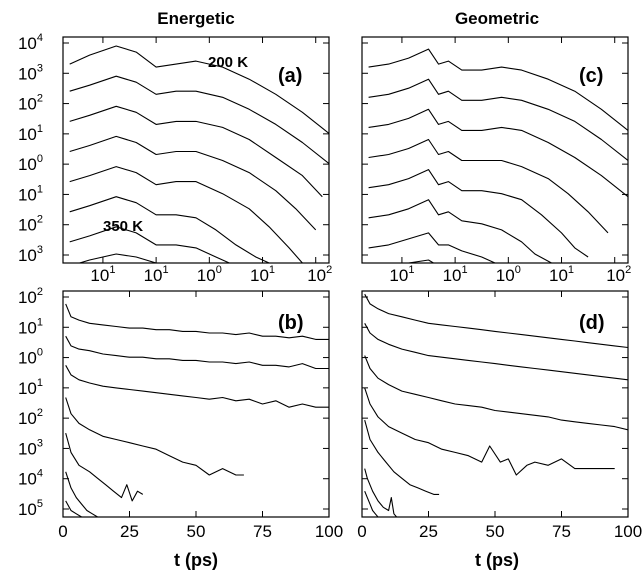 The height and width of the screenshot is (574, 642). What do you see at coordinates (228, 62) in the screenshot?
I see `annotation-200k: 200 K` at bounding box center [228, 62].